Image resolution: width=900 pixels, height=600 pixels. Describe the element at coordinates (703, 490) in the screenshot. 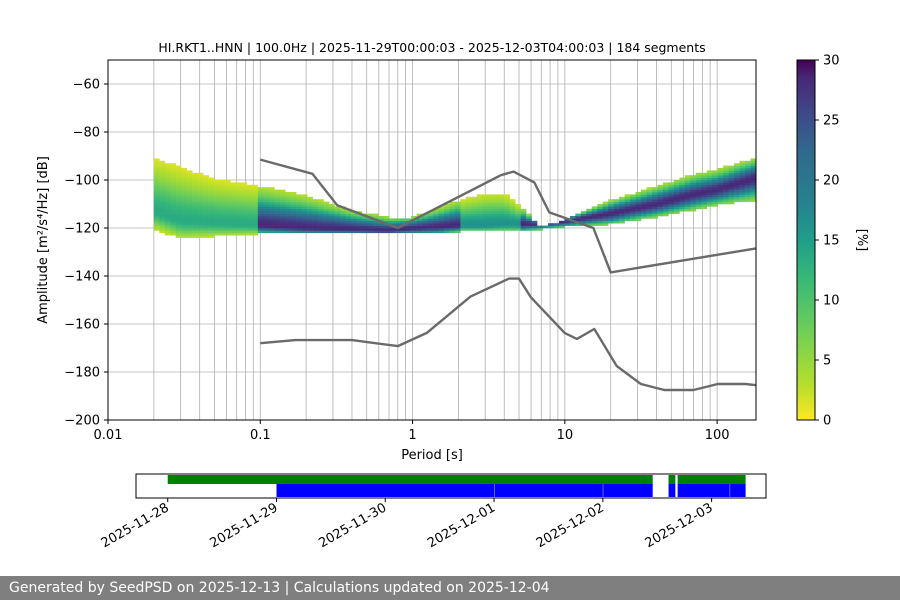

I see `used-segment-bar` at that location.